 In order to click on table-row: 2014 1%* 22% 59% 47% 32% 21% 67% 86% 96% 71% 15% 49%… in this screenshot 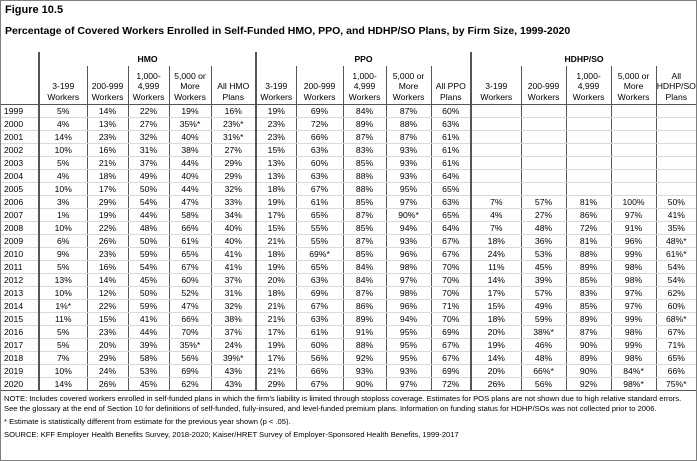, I will do `click(349, 306)`.